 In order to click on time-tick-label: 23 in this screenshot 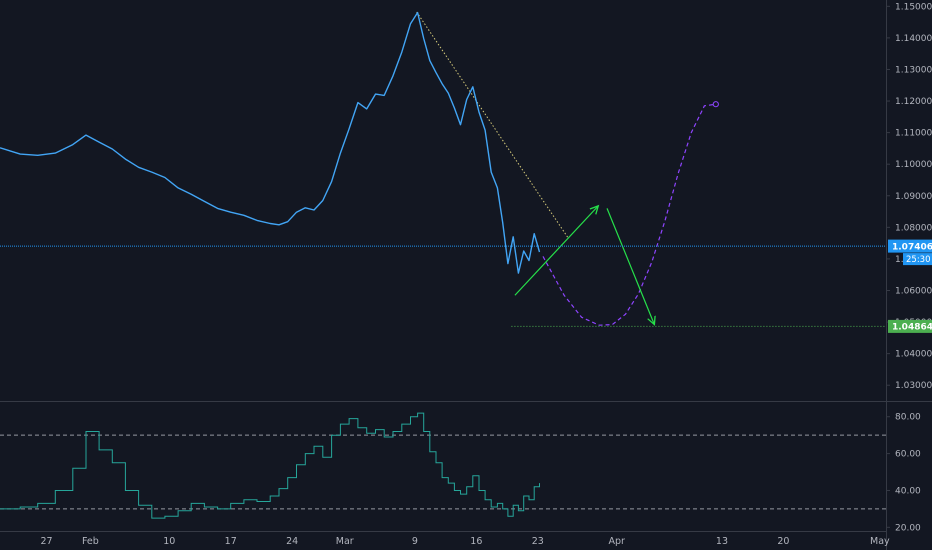, I will do `click(538, 541)`.